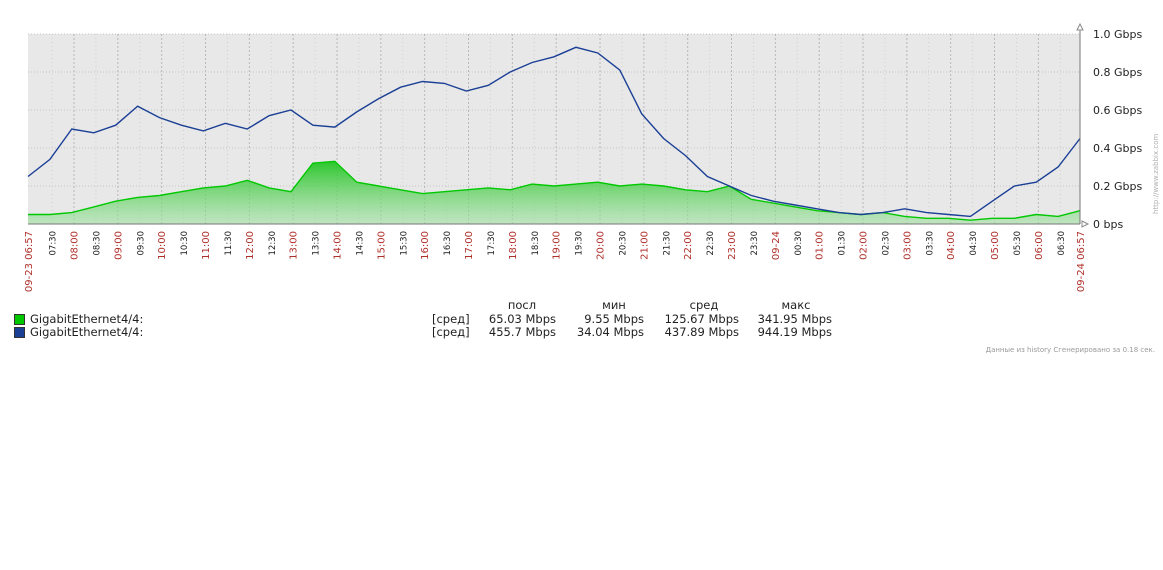  Describe the element at coordinates (1117, 34) in the screenshot. I see `y-tick-label: 1.0 Gbps` at that location.